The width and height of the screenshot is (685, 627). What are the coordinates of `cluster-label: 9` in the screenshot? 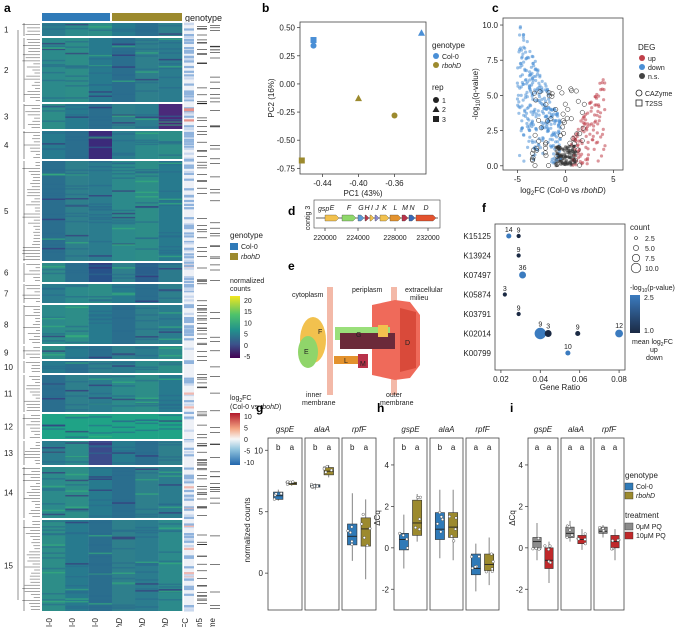 It's located at (6, 353).